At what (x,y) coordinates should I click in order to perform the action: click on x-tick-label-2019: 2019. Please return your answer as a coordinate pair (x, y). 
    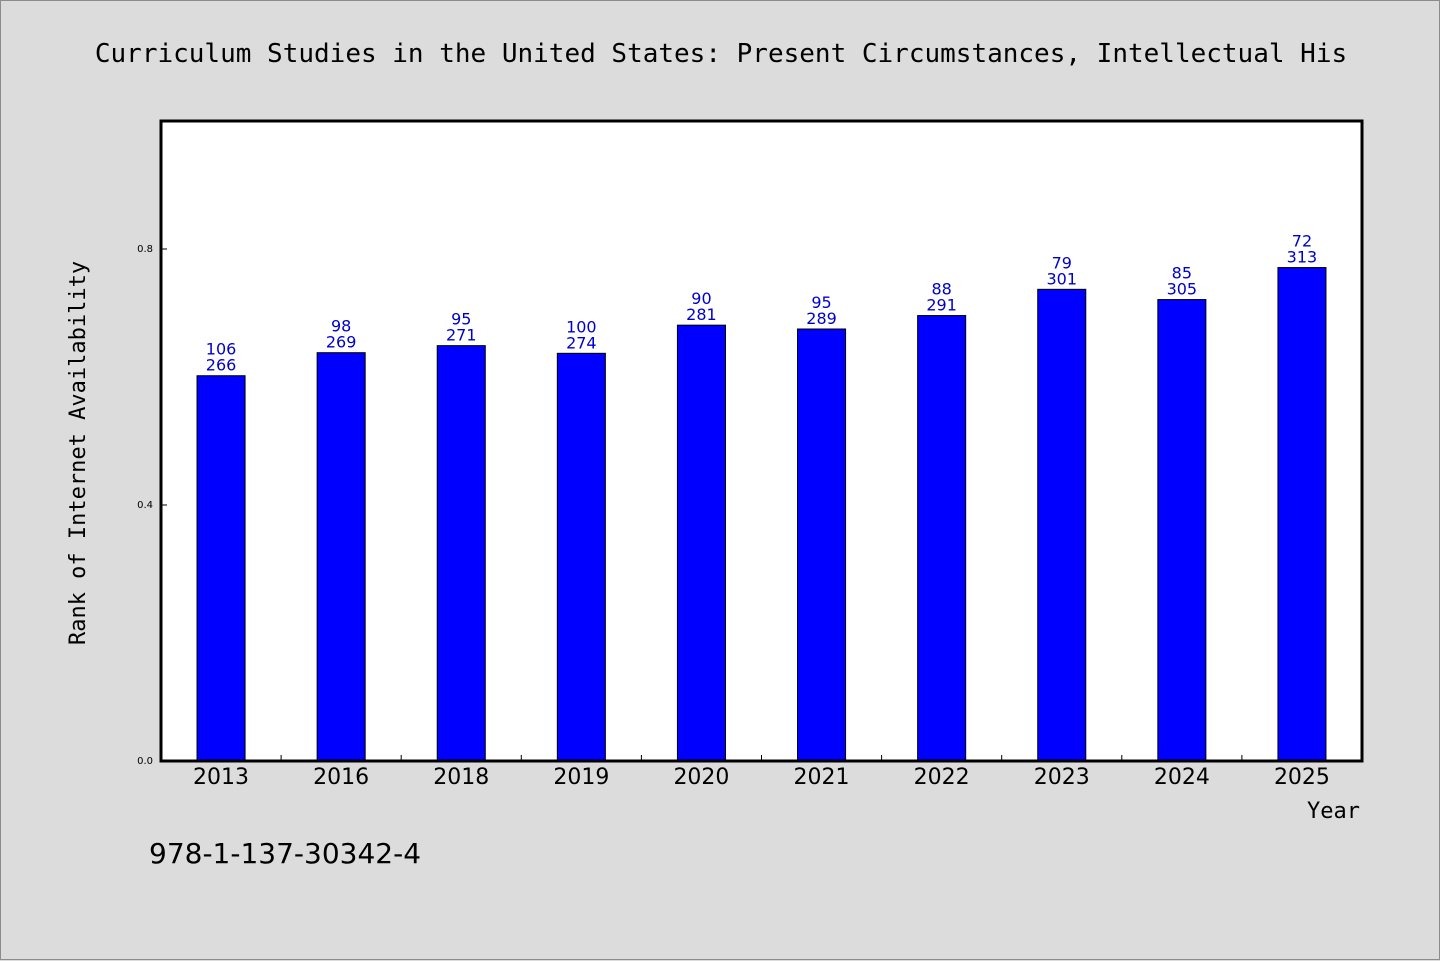
    Looking at the image, I should click on (581, 777).